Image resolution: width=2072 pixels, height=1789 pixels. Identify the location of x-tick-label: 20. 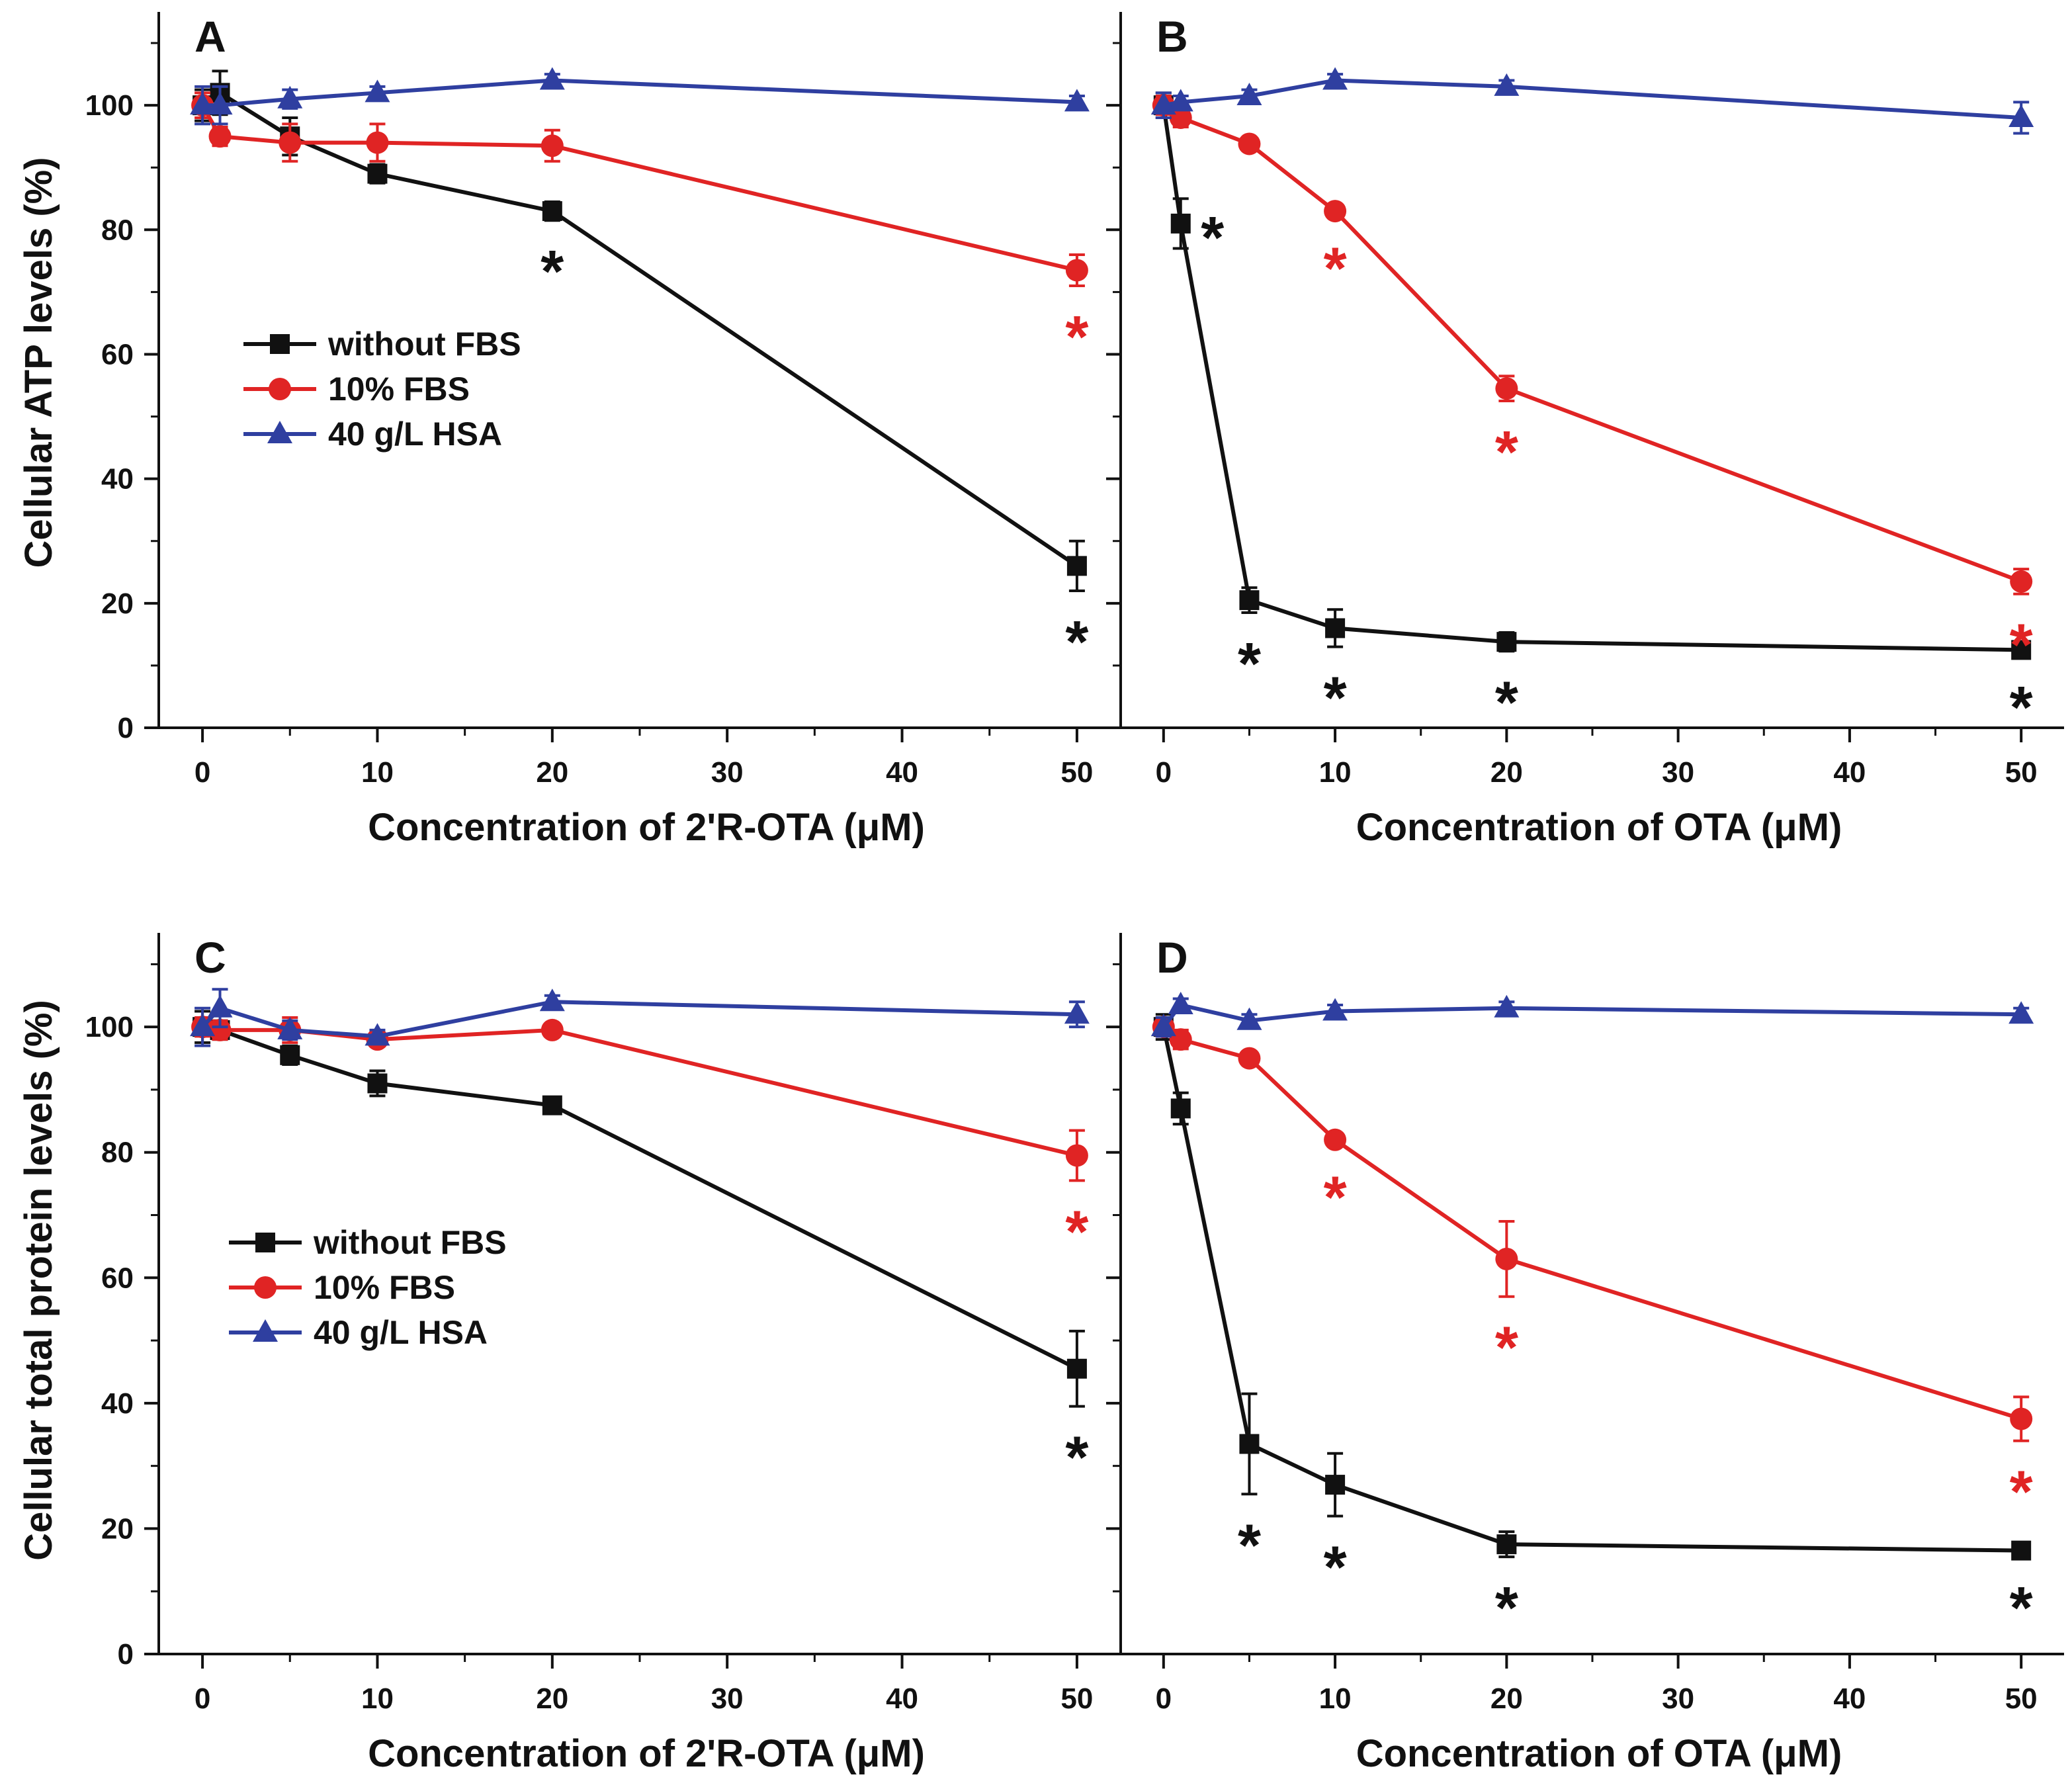
(552, 772).